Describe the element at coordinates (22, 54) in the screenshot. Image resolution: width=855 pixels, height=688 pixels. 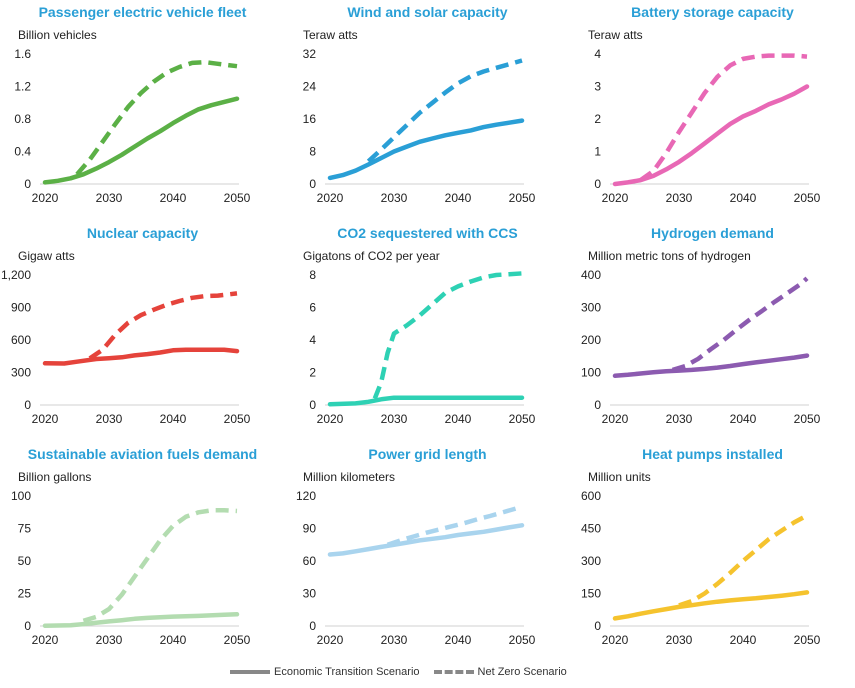
I see `y-tick-label: 1.6` at that location.